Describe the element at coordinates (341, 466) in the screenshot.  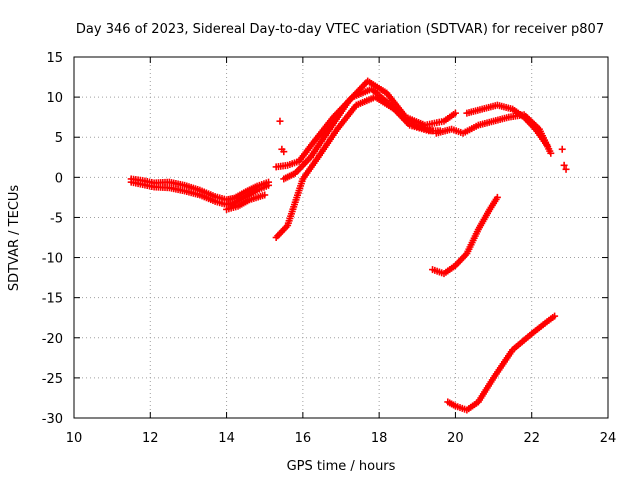
I see `x-axis-label: GPS time / hours` at that location.